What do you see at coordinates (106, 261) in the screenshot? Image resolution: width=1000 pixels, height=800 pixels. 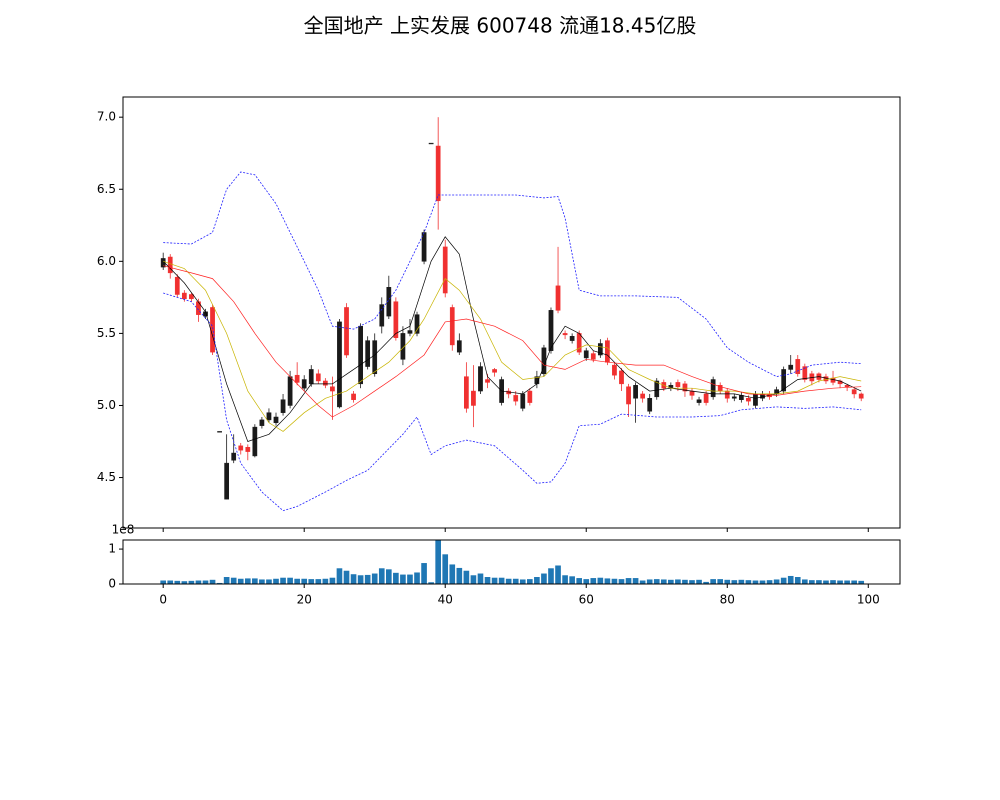 I see `y-tick-label: 6.0` at bounding box center [106, 261].